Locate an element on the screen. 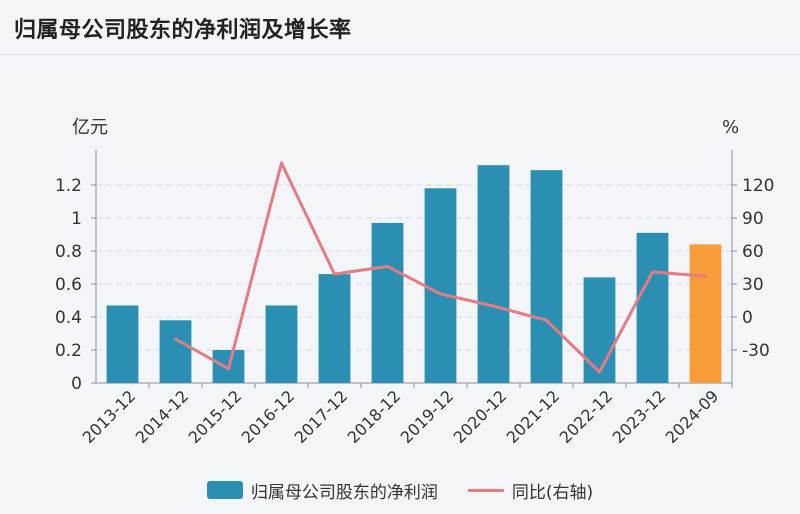 This screenshot has width=800, height=514. right-axis-unit-label: % is located at coordinates (730, 127).